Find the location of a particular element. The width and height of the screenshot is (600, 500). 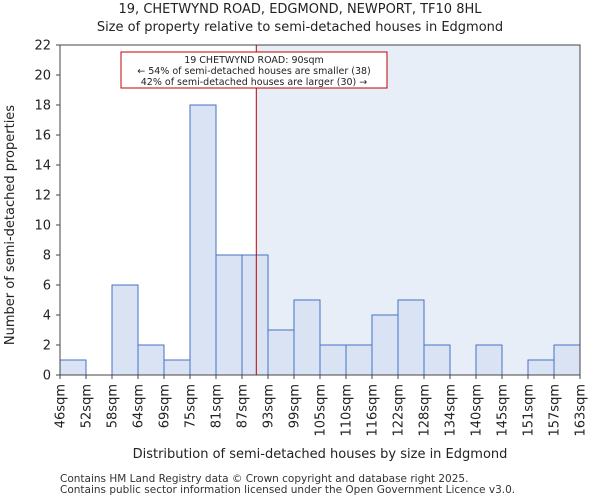

x-tick-label: 116sqm is located at coordinates (373, 410).